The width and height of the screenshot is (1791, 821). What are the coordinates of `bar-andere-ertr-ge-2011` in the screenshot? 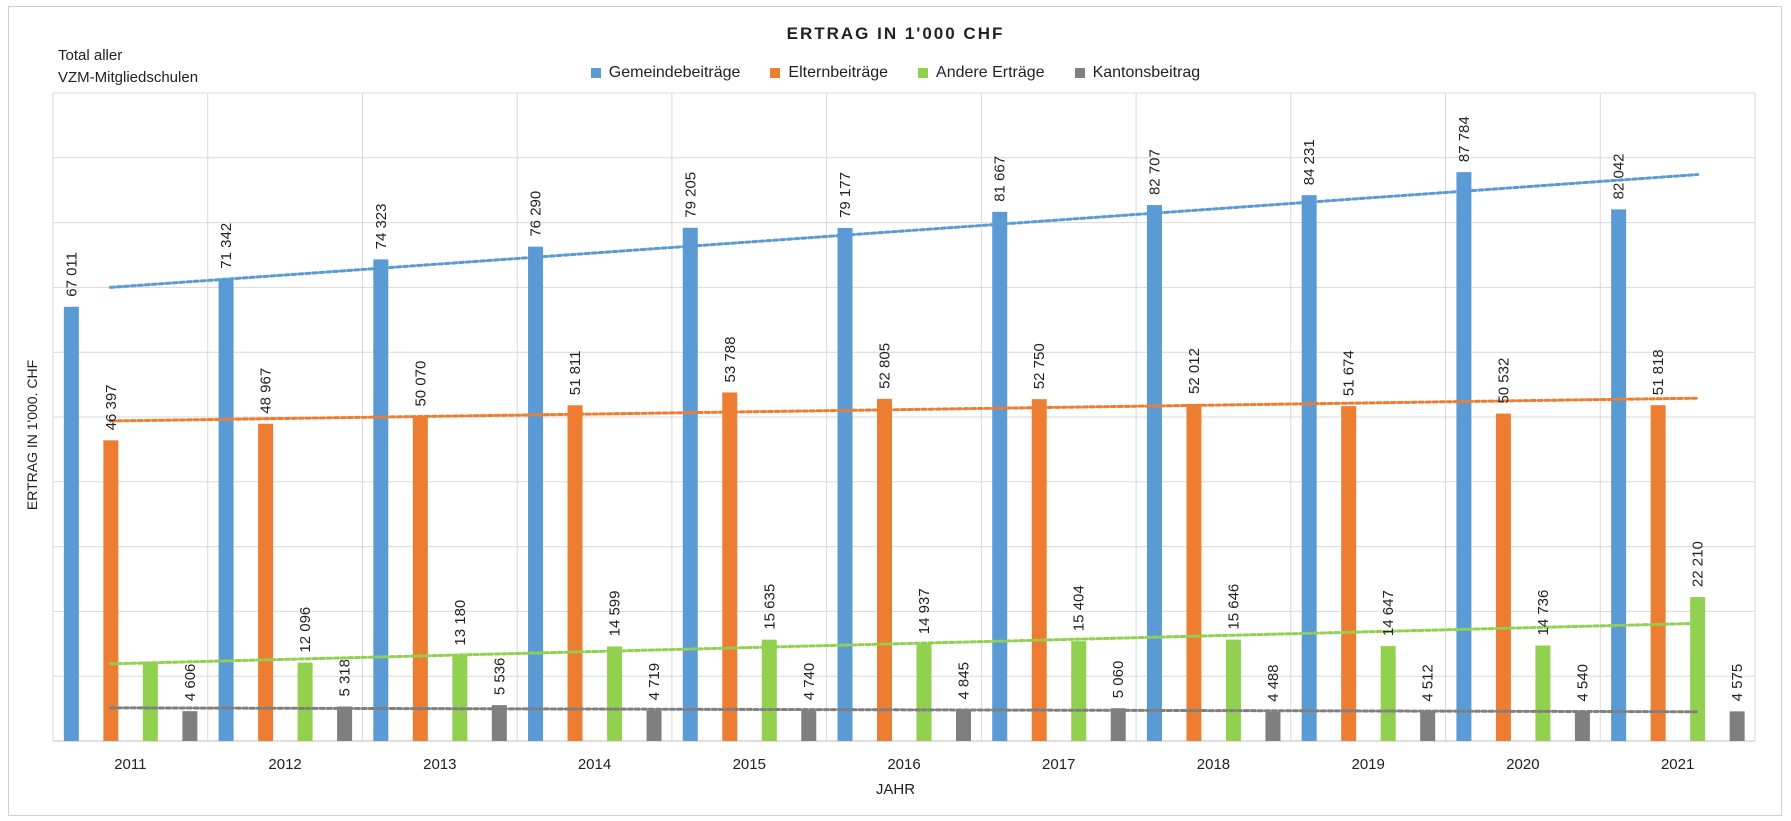 It's located at (150, 701).